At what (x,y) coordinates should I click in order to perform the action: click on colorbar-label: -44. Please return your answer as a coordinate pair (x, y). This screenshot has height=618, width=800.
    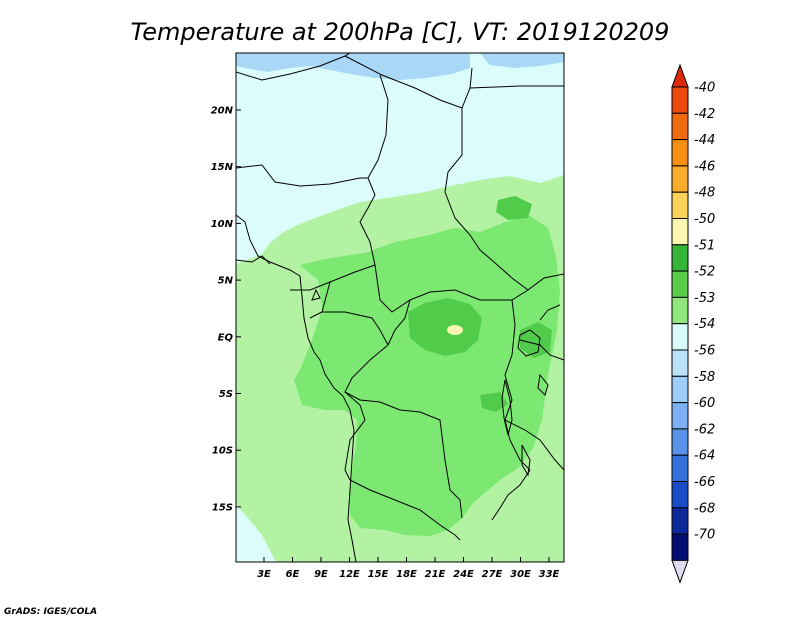
    Looking at the image, I should click on (704, 140).